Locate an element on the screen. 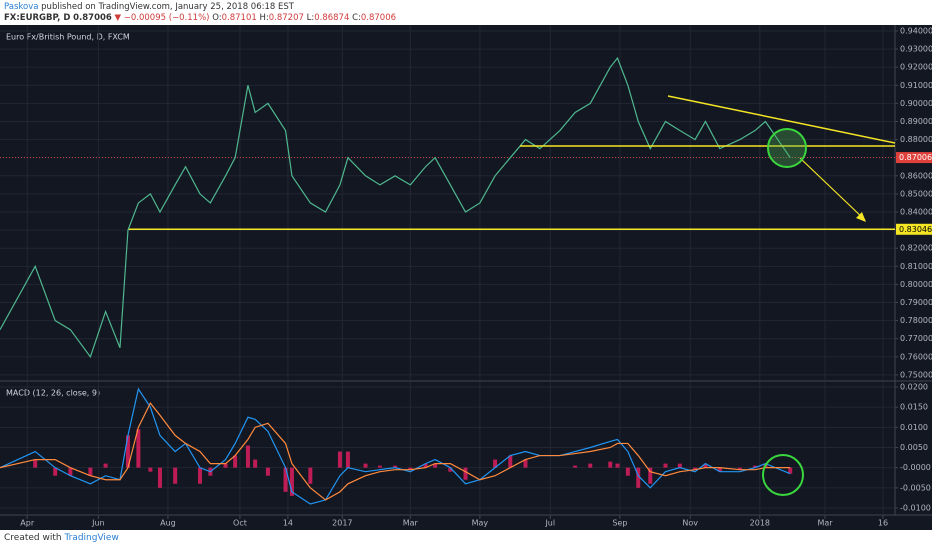  x-tick-label: Jul is located at coordinates (549, 523).